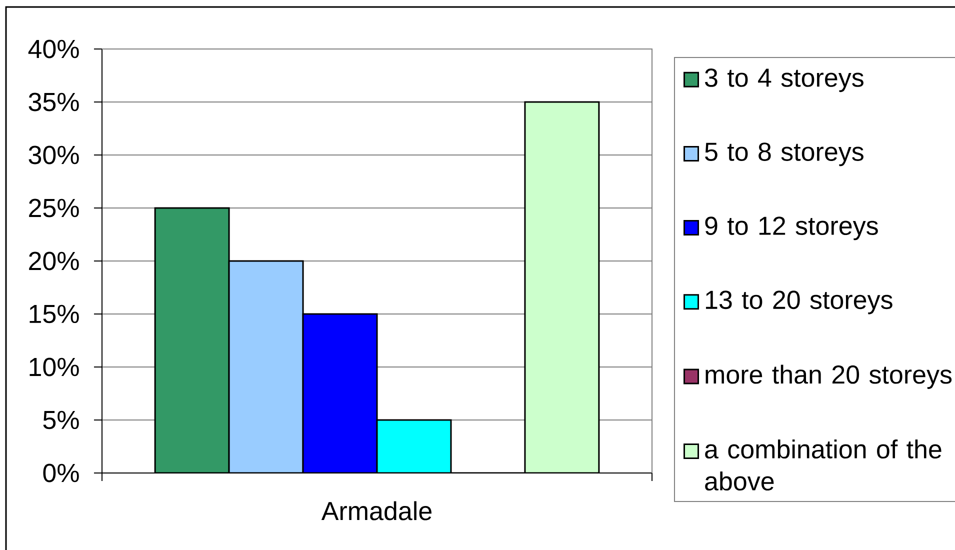  Describe the element at coordinates (784, 154) in the screenshot. I see `legend-label: 5 to 8 storeys` at that location.